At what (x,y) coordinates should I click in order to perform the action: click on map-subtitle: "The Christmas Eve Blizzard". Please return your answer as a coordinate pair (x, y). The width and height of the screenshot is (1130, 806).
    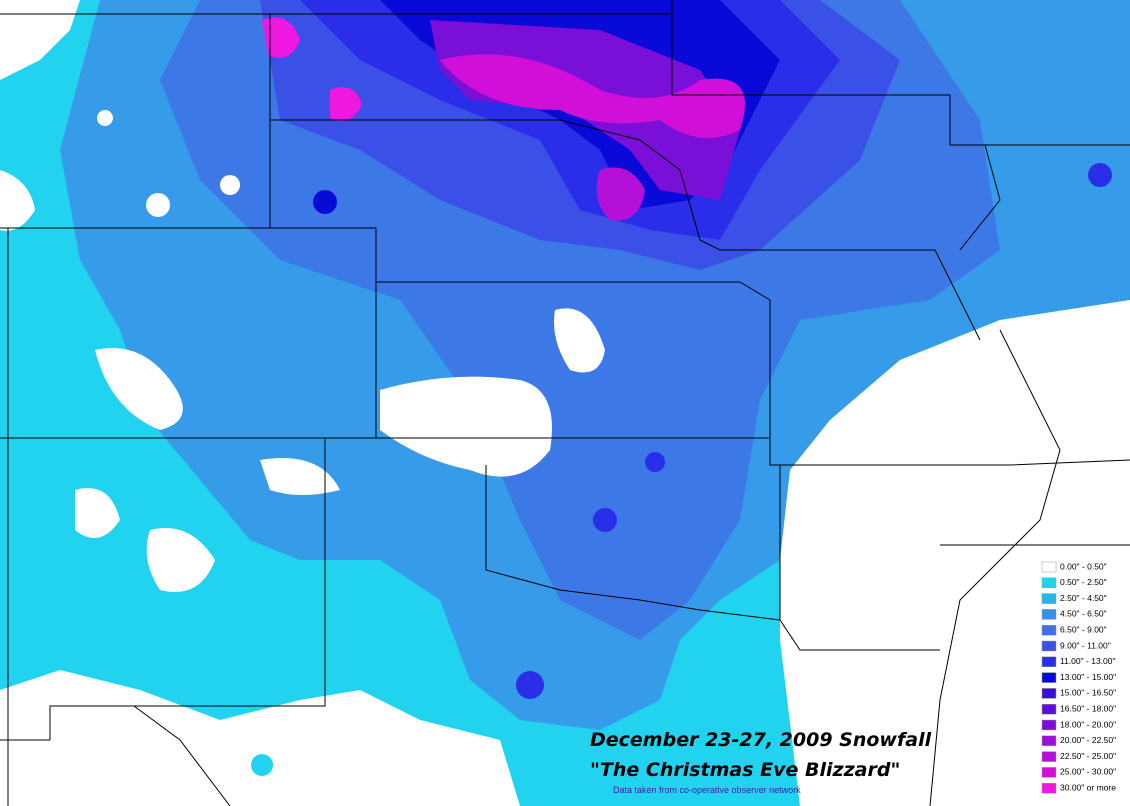
    Looking at the image, I should click on (745, 770).